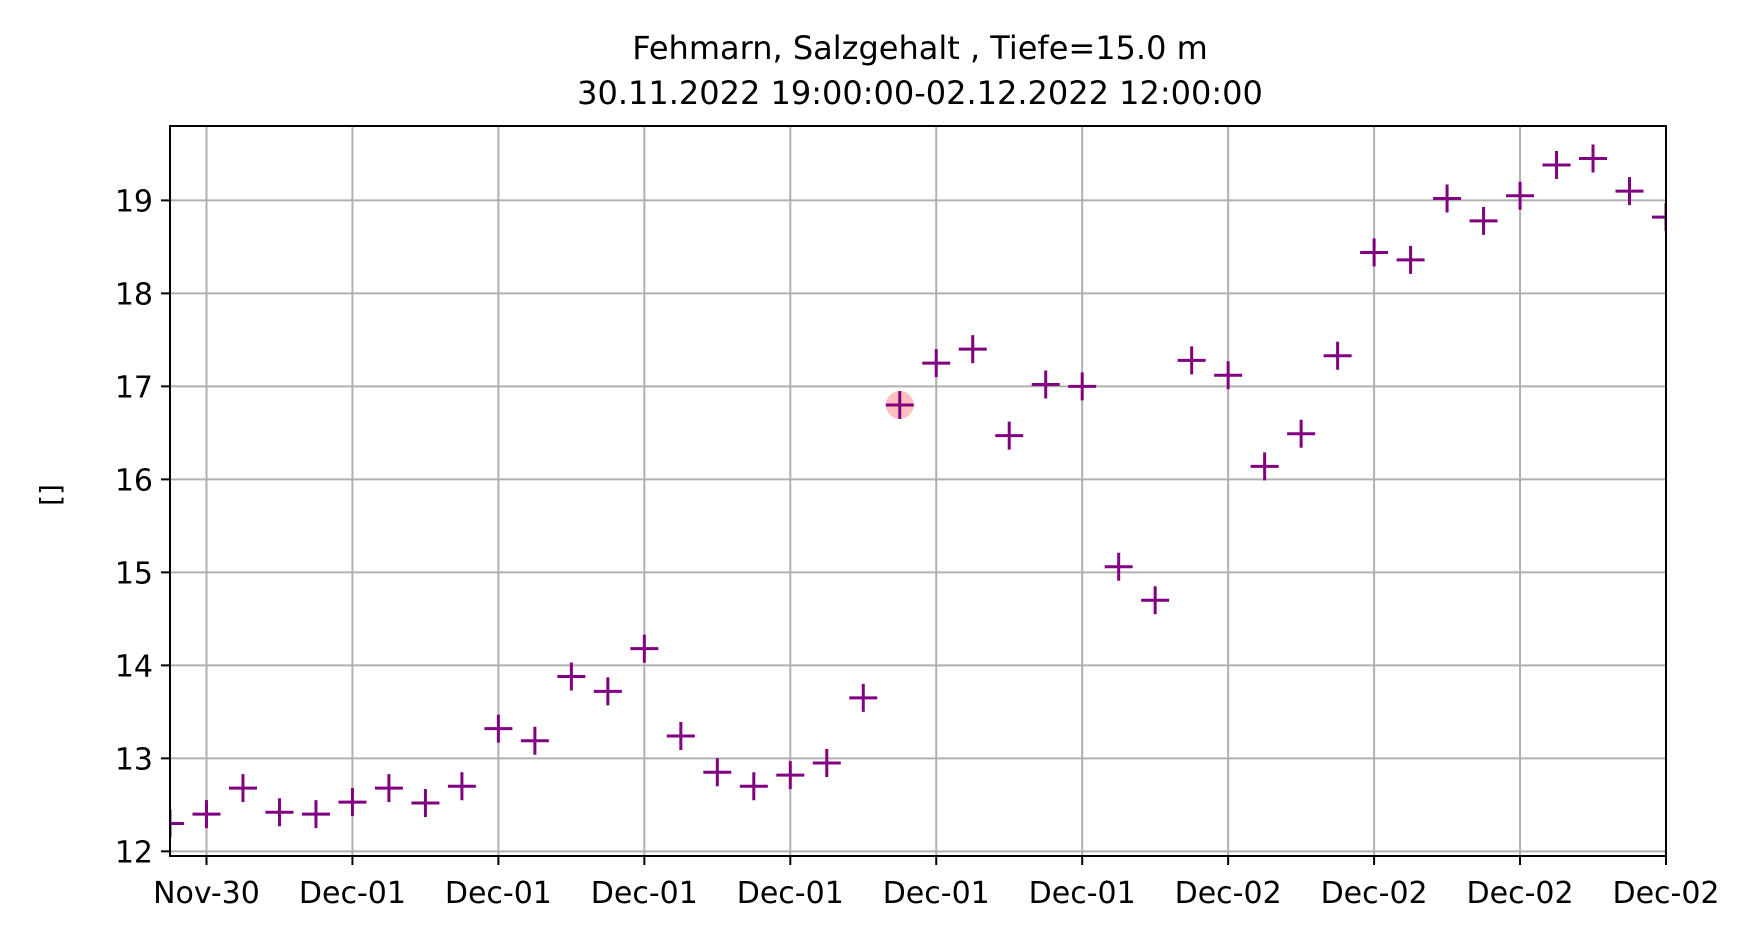 The image size is (1764, 952). Describe the element at coordinates (134, 201) in the screenshot. I see `y-tick-label: 19` at that location.